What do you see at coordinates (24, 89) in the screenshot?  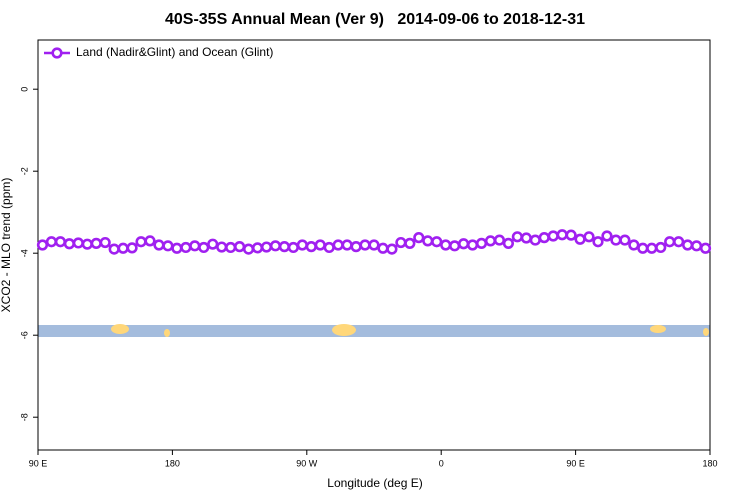 I see `y-tick-label: 0` at bounding box center [24, 89].